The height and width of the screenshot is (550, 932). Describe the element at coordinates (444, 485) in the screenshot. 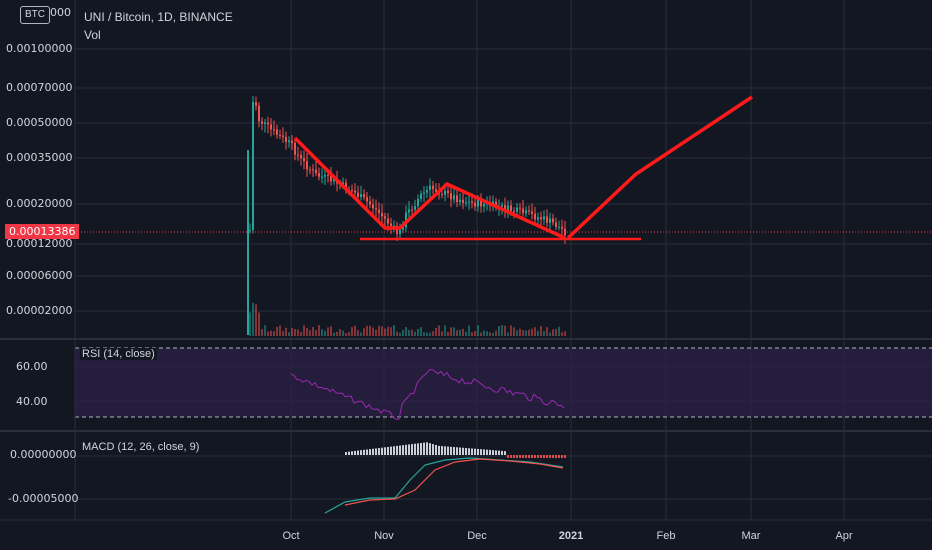

I see `macd-lines` at that location.